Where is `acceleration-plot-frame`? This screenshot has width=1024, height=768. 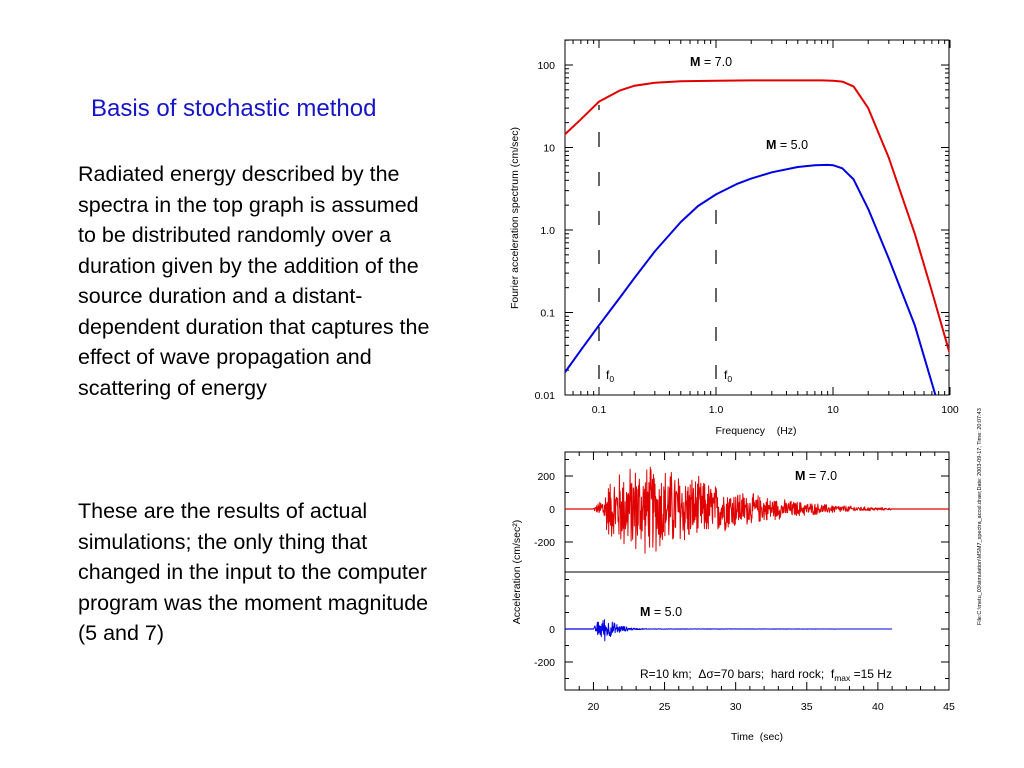 acceleration-plot-frame is located at coordinates (757, 571).